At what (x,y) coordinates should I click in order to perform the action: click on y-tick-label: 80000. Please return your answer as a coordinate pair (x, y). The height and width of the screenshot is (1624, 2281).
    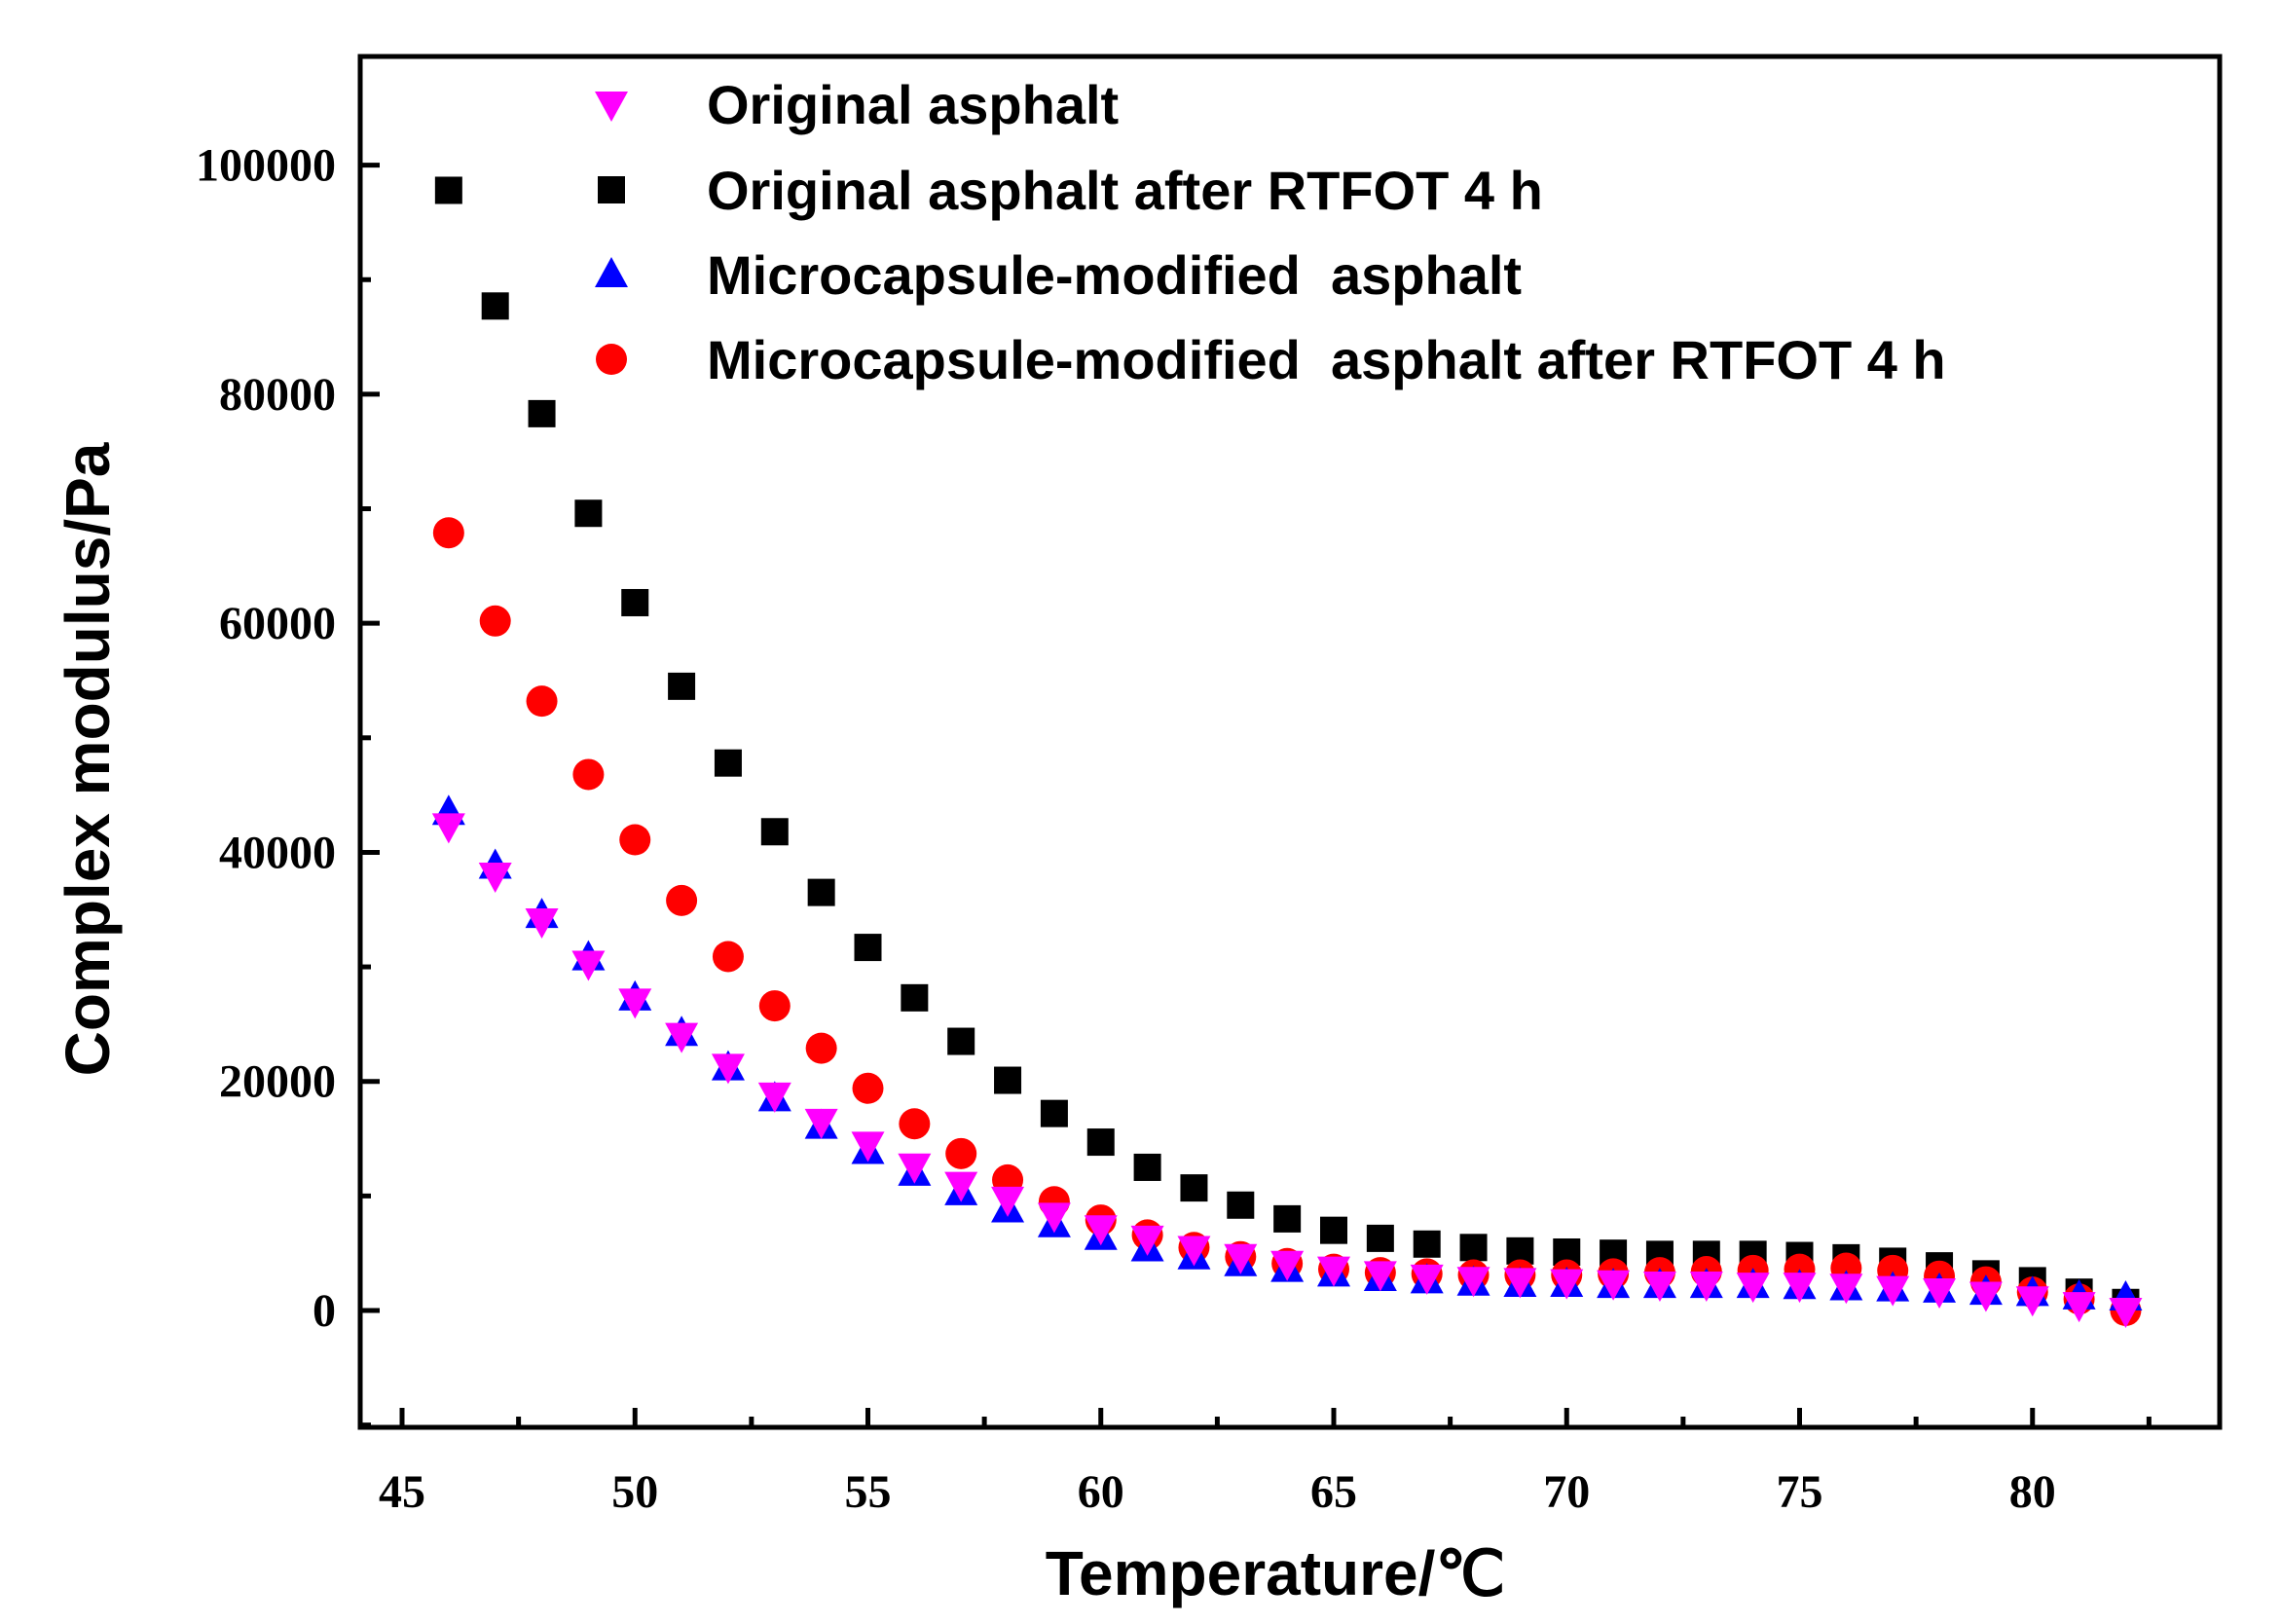
    Looking at the image, I should click on (277, 395).